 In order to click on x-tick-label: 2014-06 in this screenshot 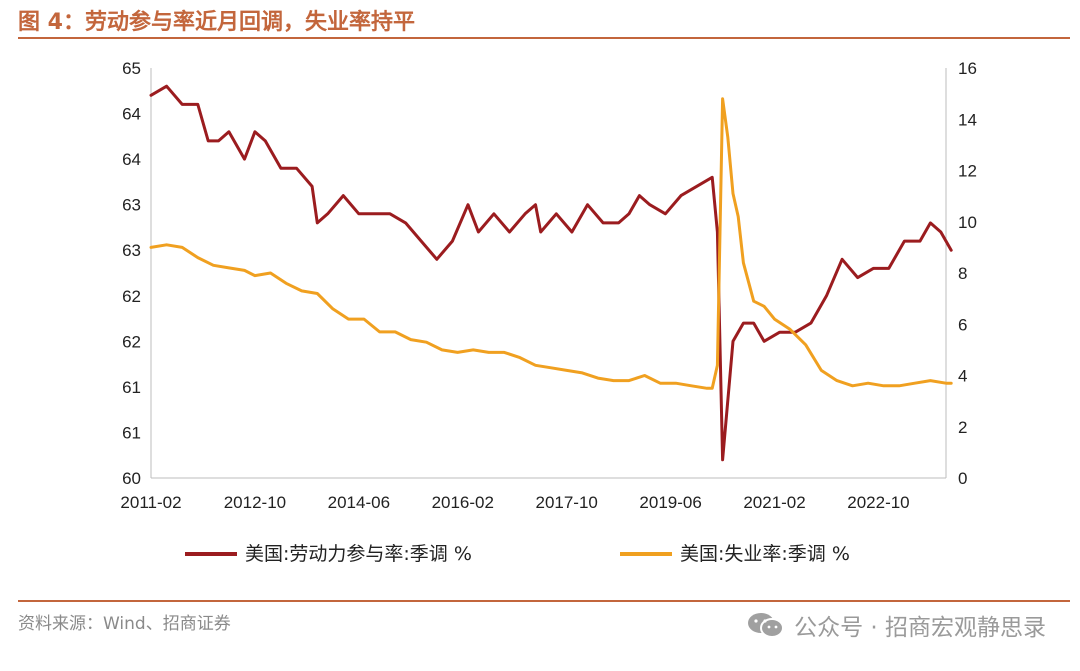, I will do `click(359, 502)`.